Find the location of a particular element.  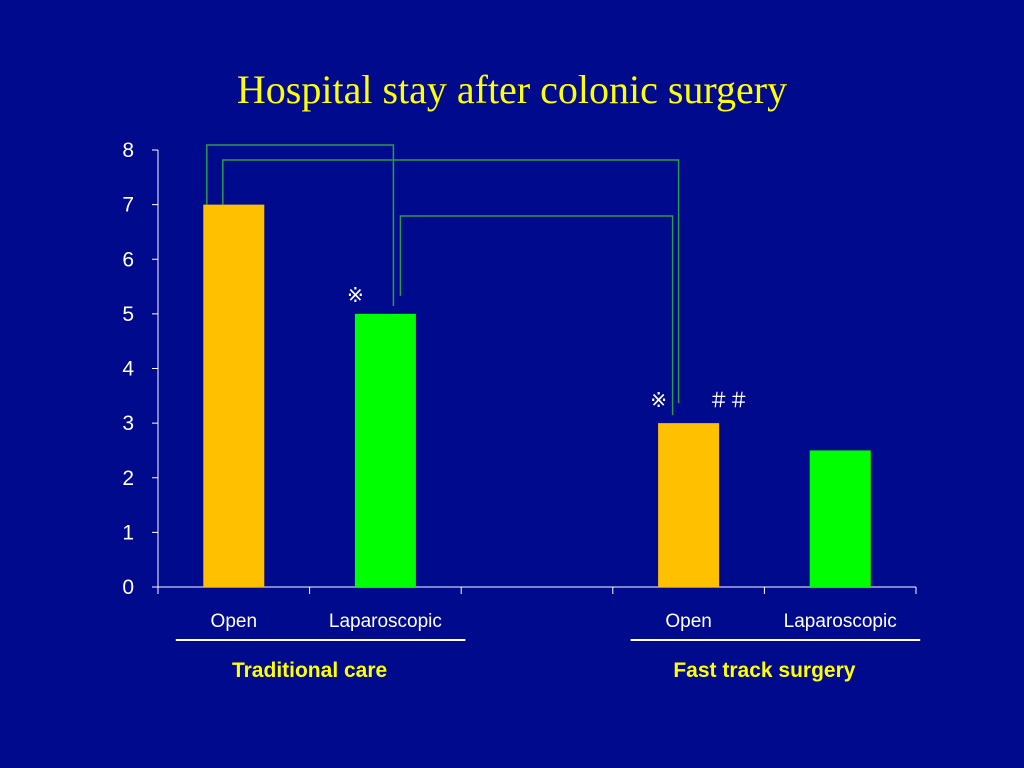

y-tick-label: 5 is located at coordinates (128, 314).